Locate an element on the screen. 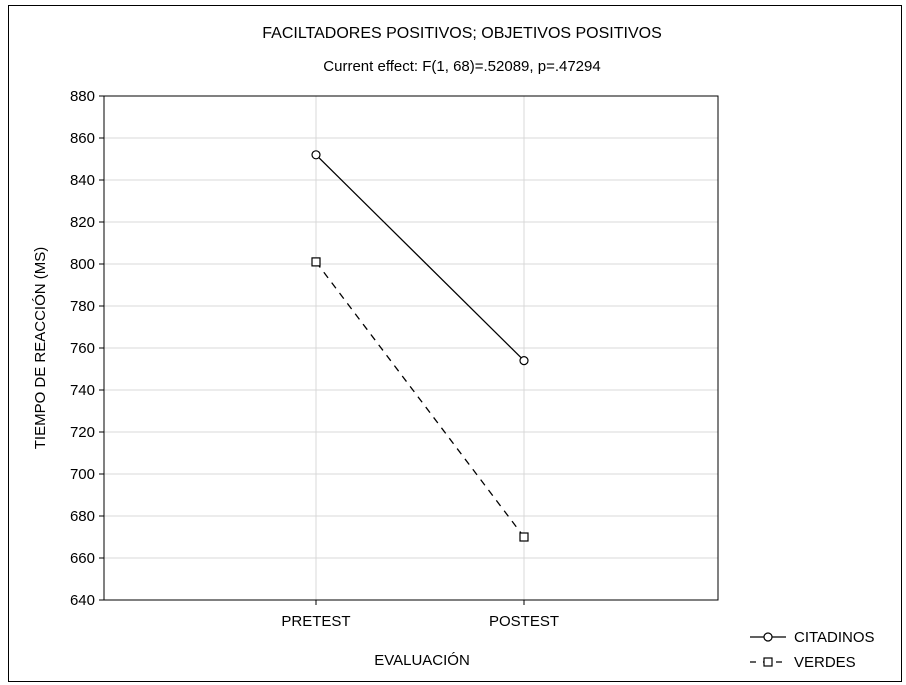  y-tick-label: 700 is located at coordinates (82, 474).